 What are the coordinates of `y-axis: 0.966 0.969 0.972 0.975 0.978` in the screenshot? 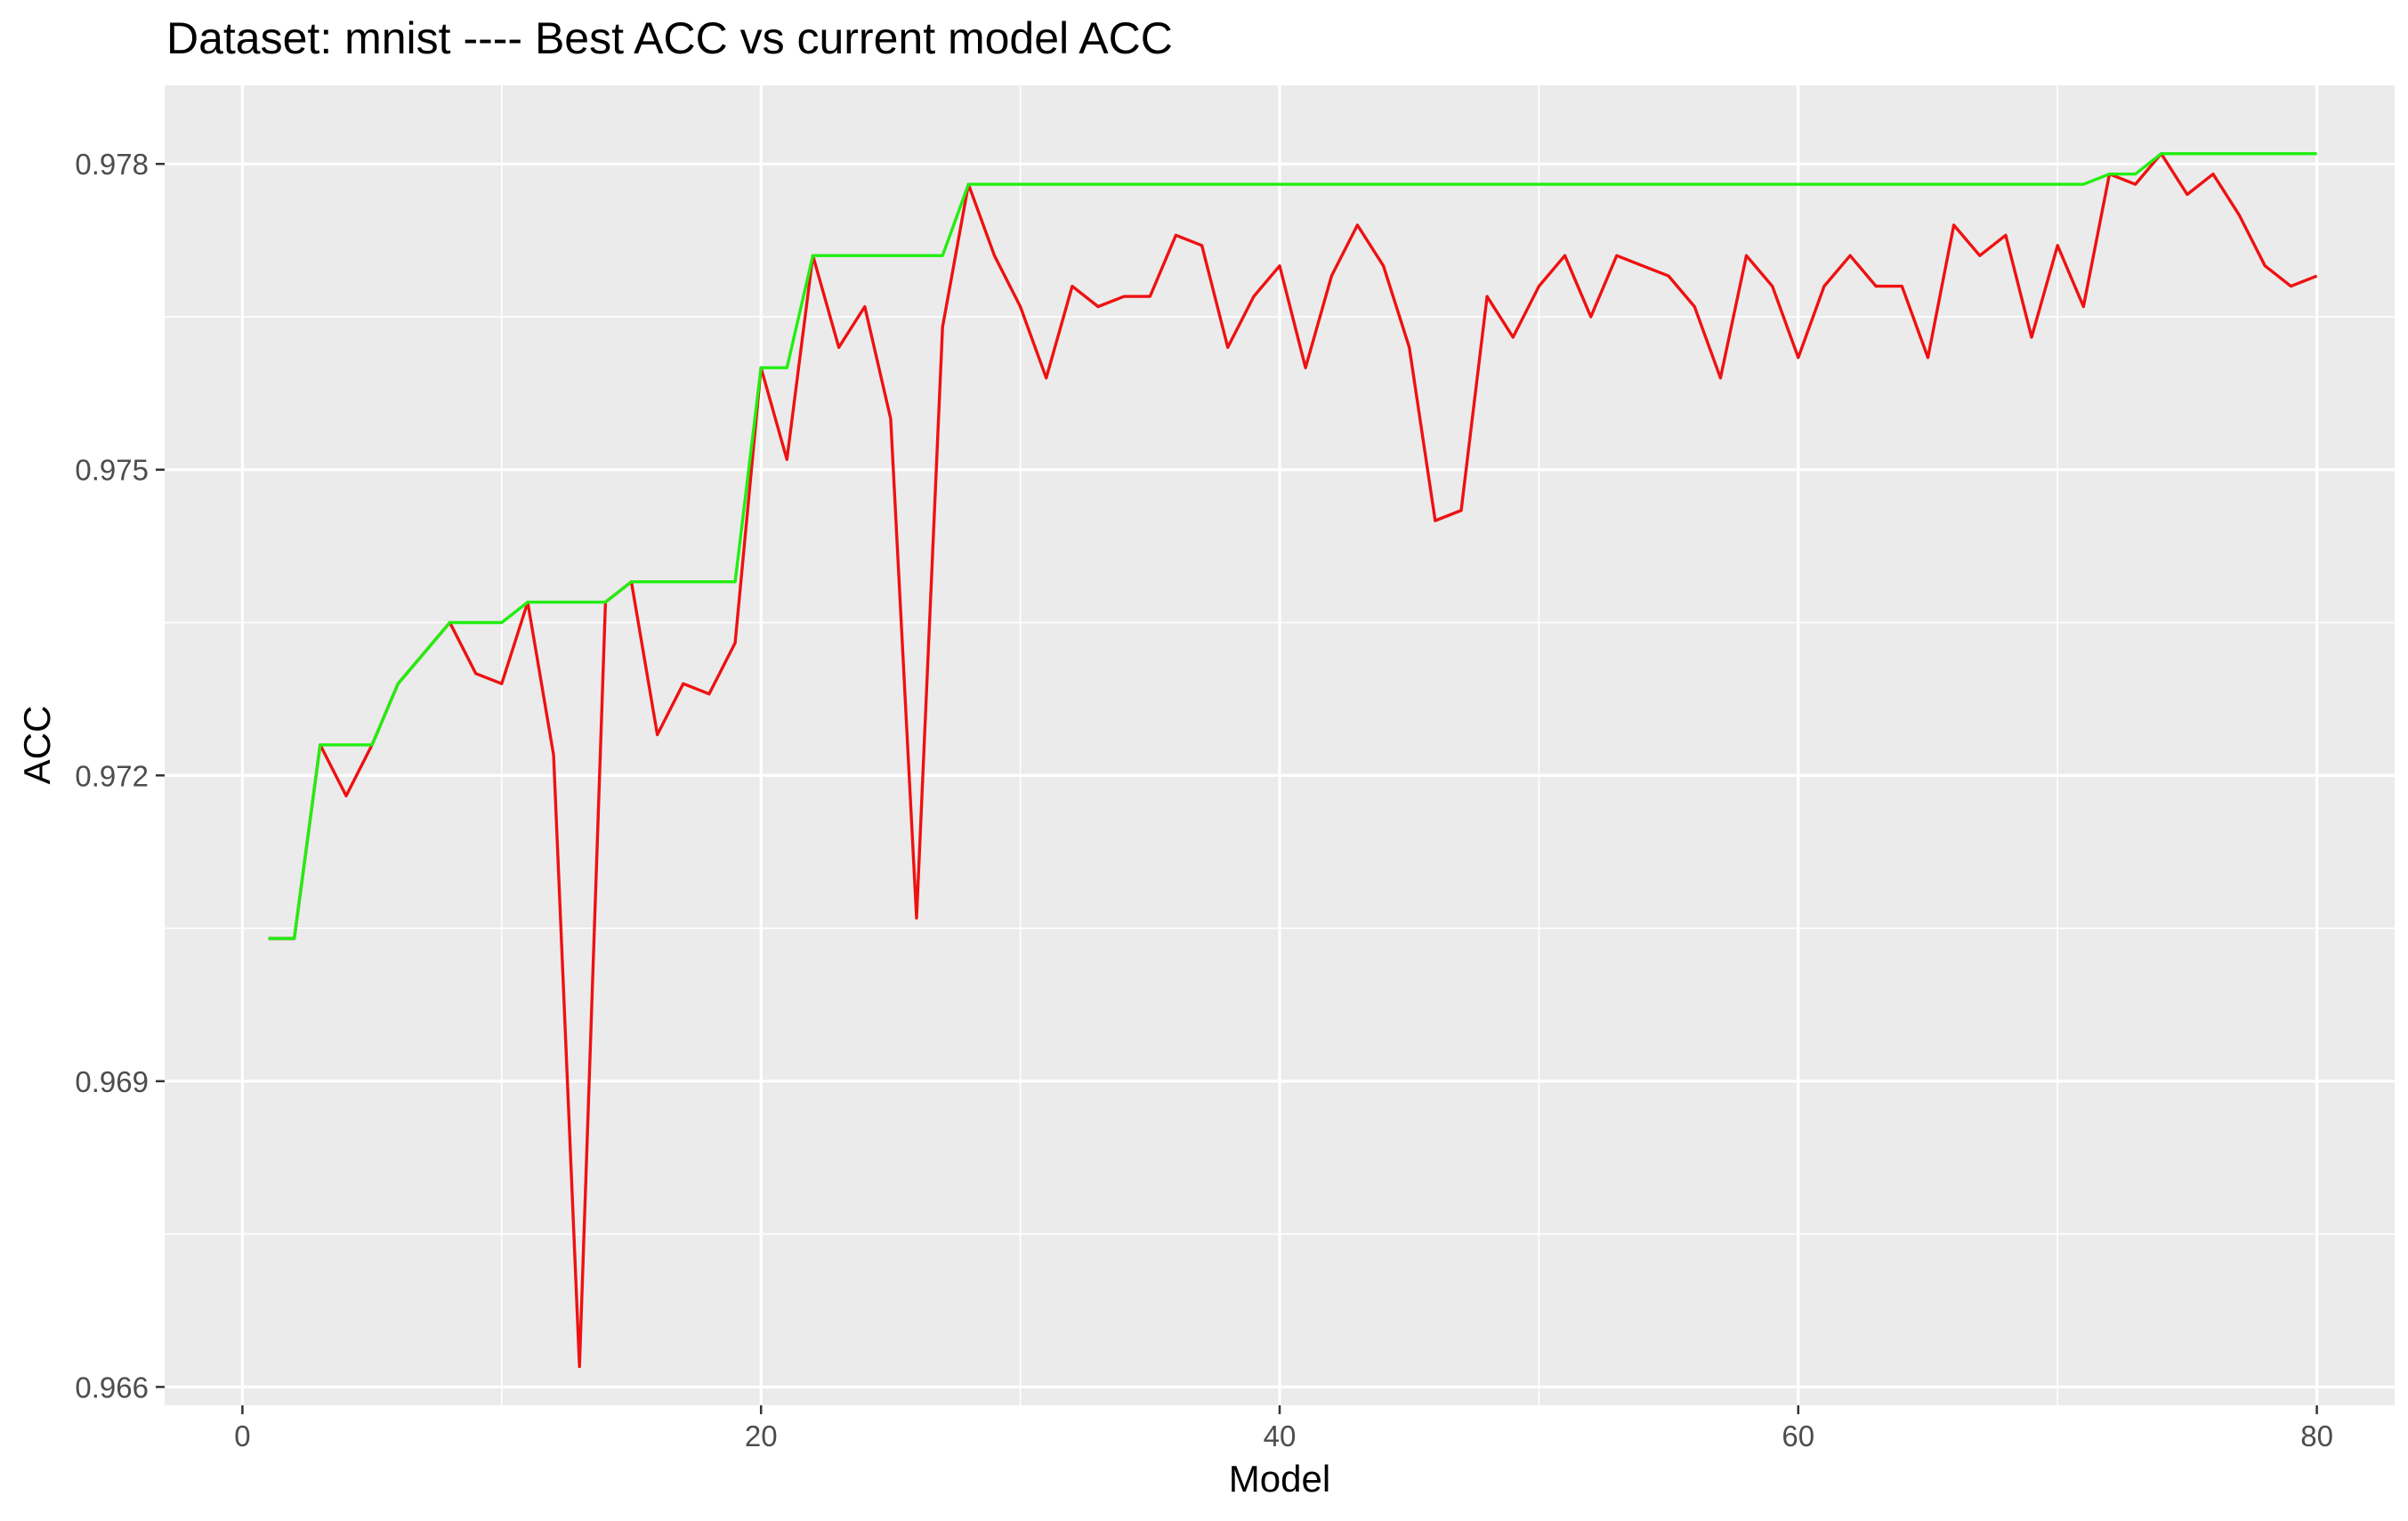 It's located at (120, 776).